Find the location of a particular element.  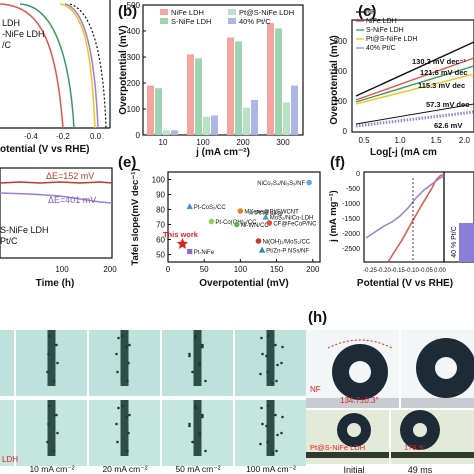

curve-a-nife is located at coordinates (32, 66).